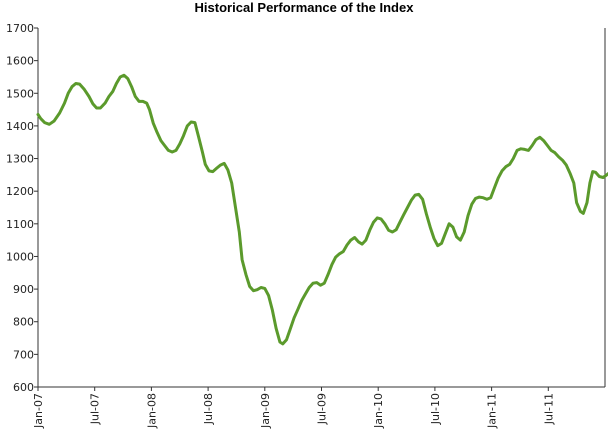 The image size is (608, 435). I want to click on y-tick-label: 600, so click(23, 387).